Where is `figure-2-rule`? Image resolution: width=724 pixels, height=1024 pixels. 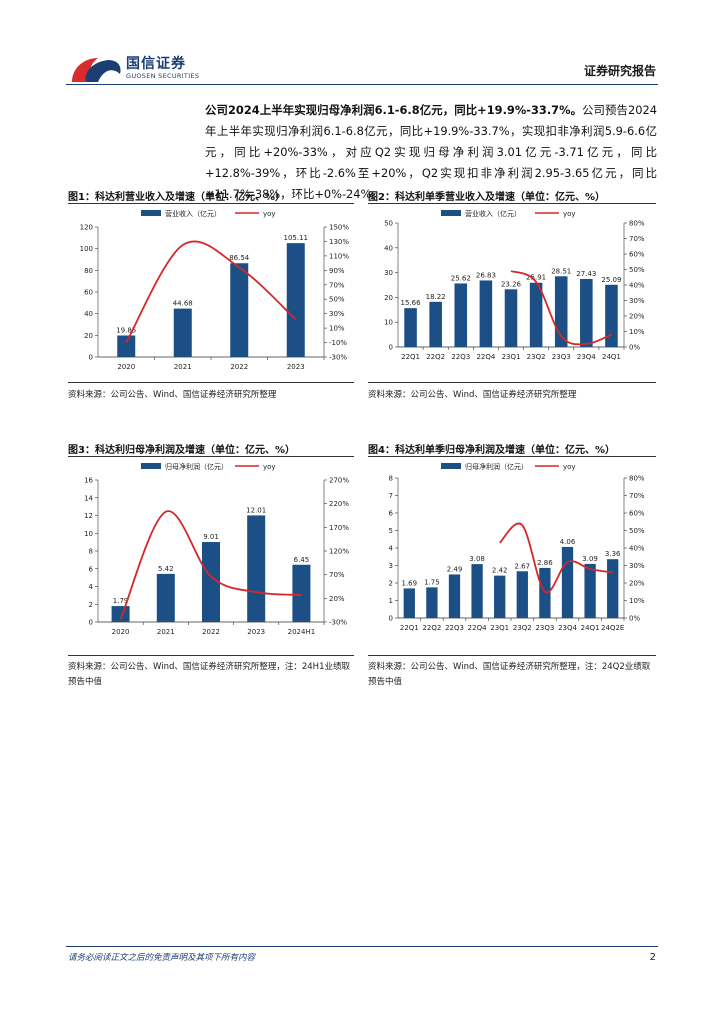 figure-2-rule is located at coordinates (512, 203).